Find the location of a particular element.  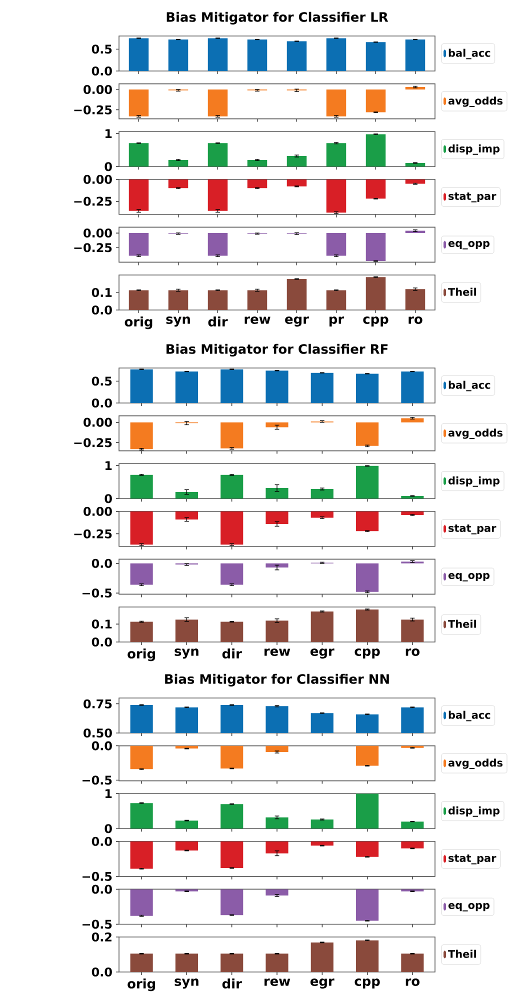

y-tick-label: 0.50 is located at coordinates (98, 733).